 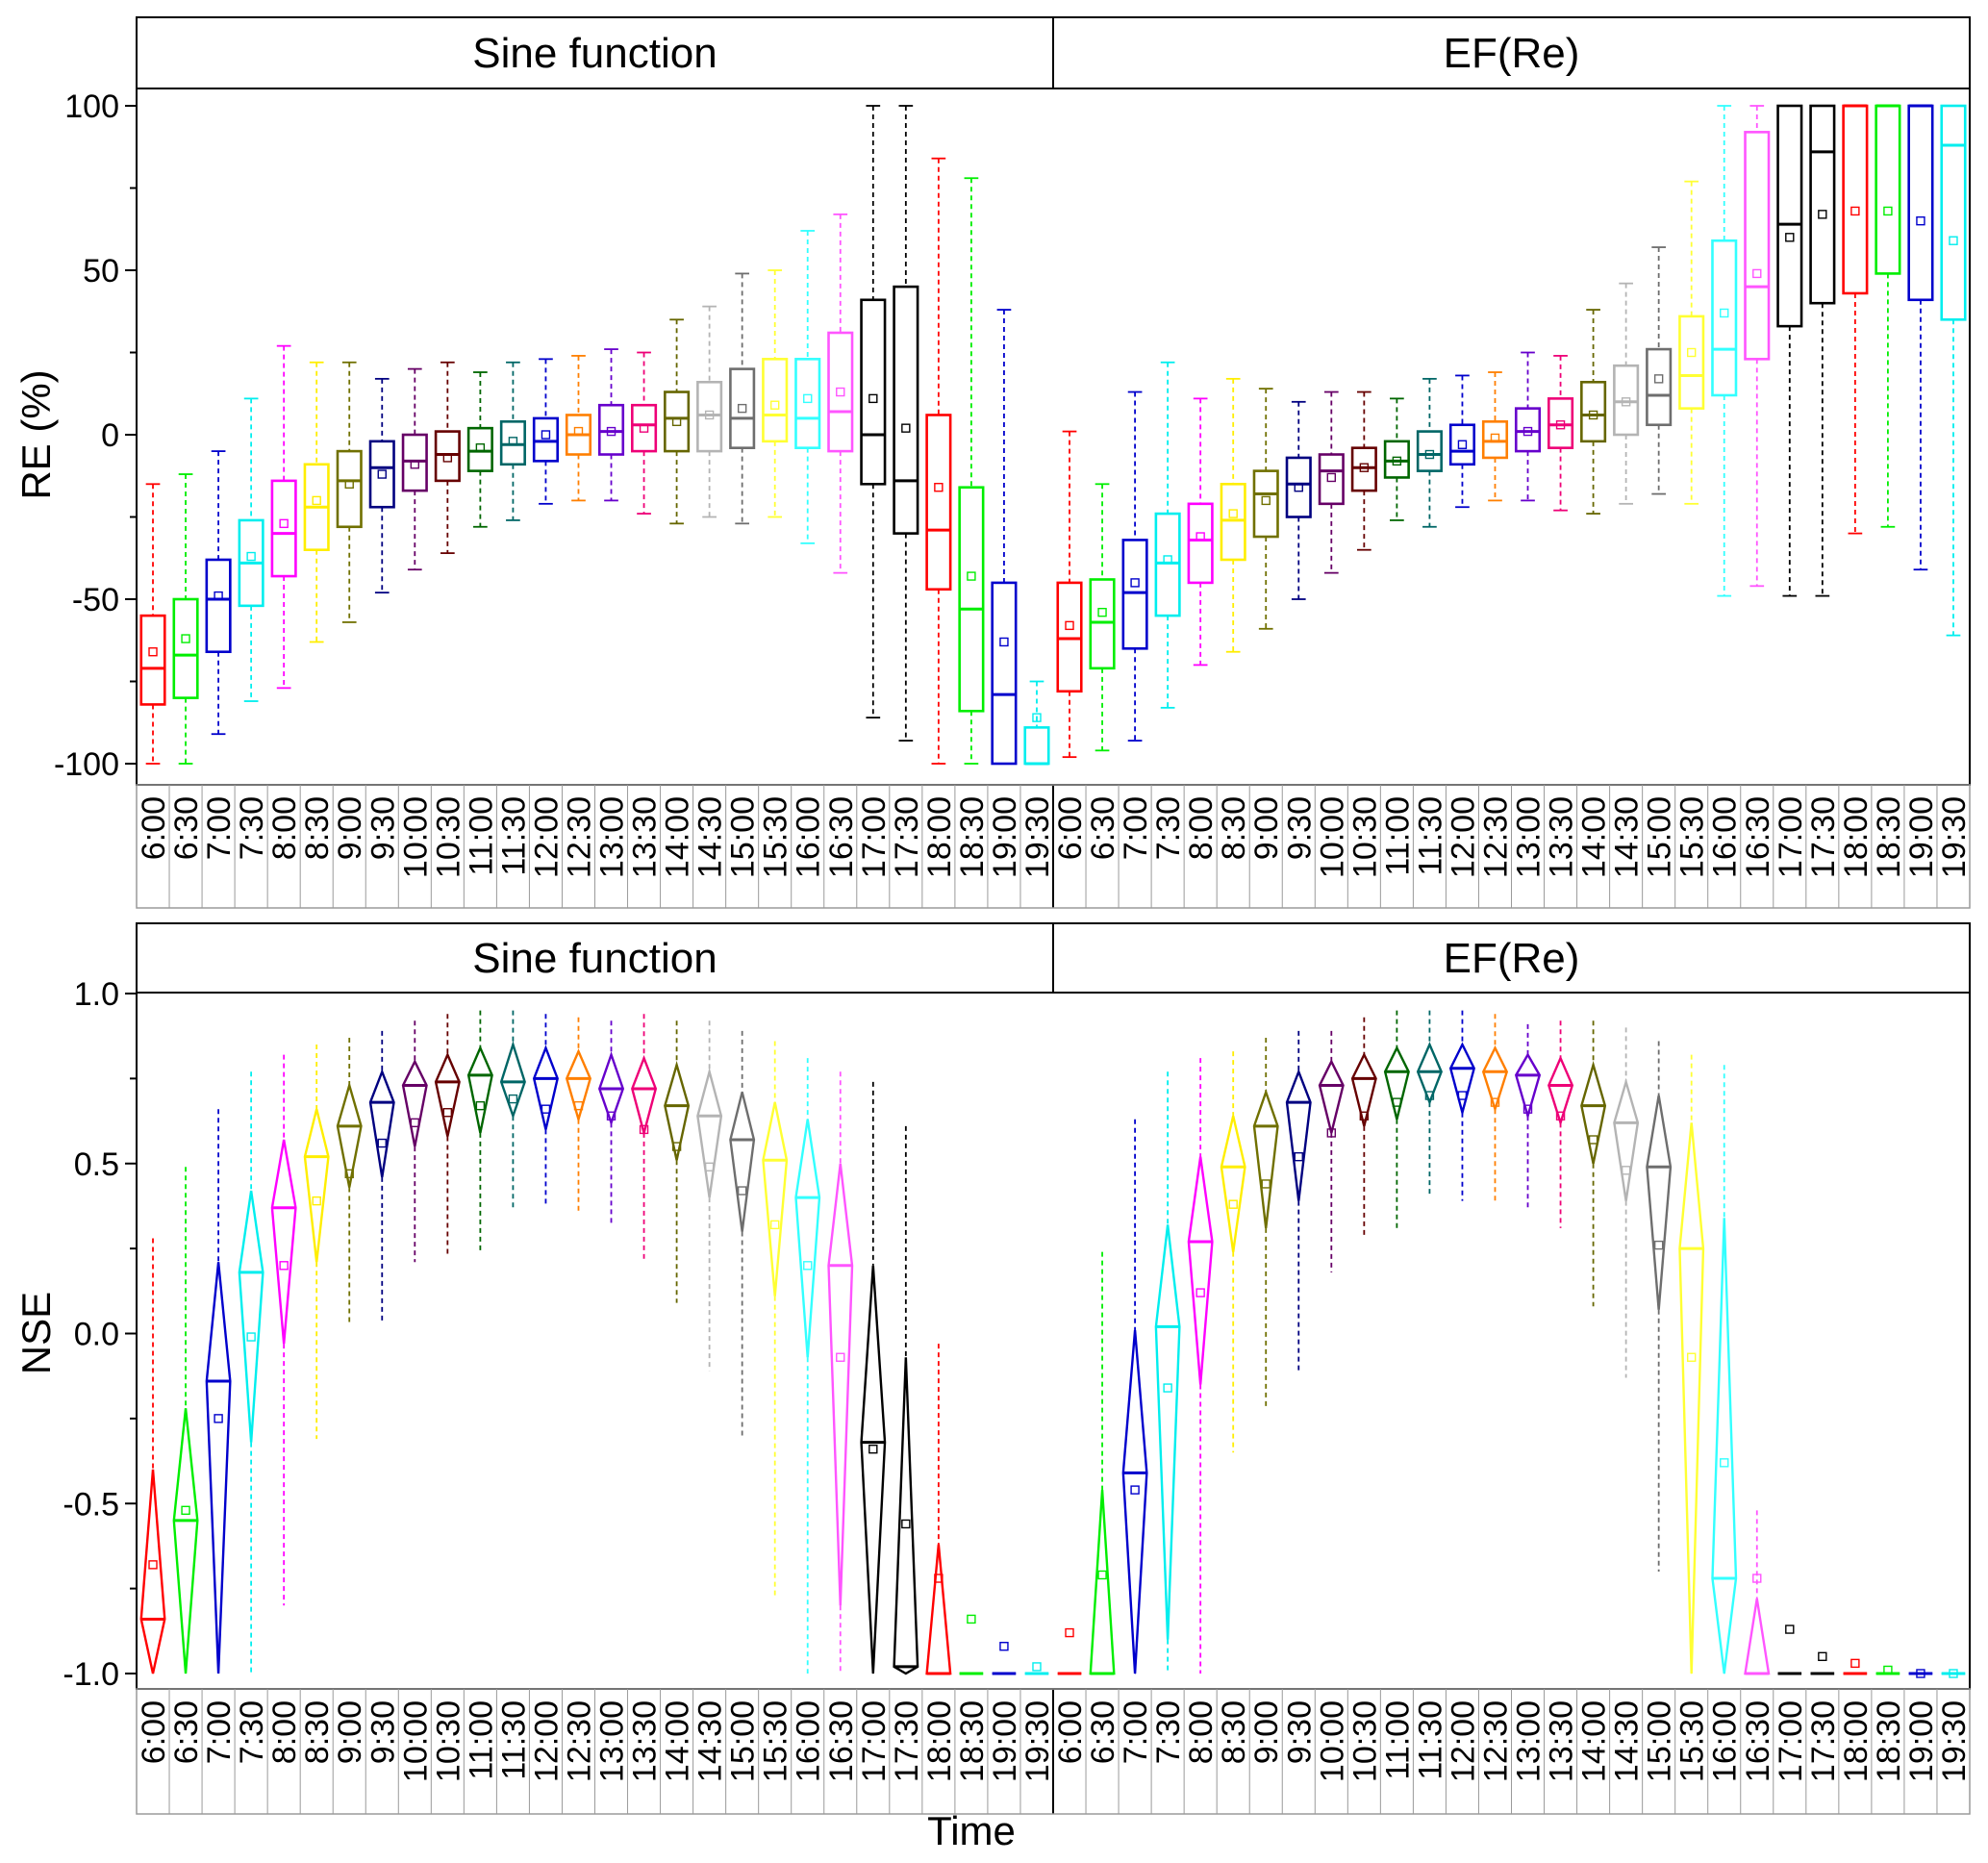 What do you see at coordinates (96, 1335) in the screenshot?
I see `y-tick-label: 0.0` at bounding box center [96, 1335].